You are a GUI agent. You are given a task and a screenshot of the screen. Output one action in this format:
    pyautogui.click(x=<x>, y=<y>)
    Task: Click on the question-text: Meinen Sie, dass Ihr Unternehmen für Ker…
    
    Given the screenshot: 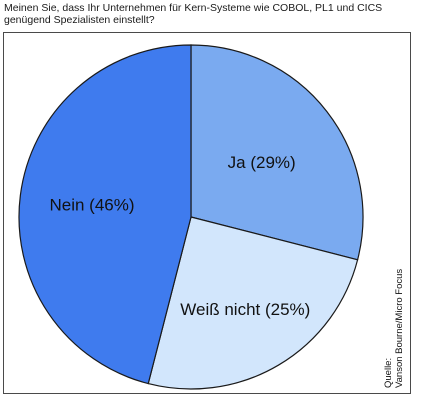 What is the action you would take?
    pyautogui.click(x=211, y=14)
    